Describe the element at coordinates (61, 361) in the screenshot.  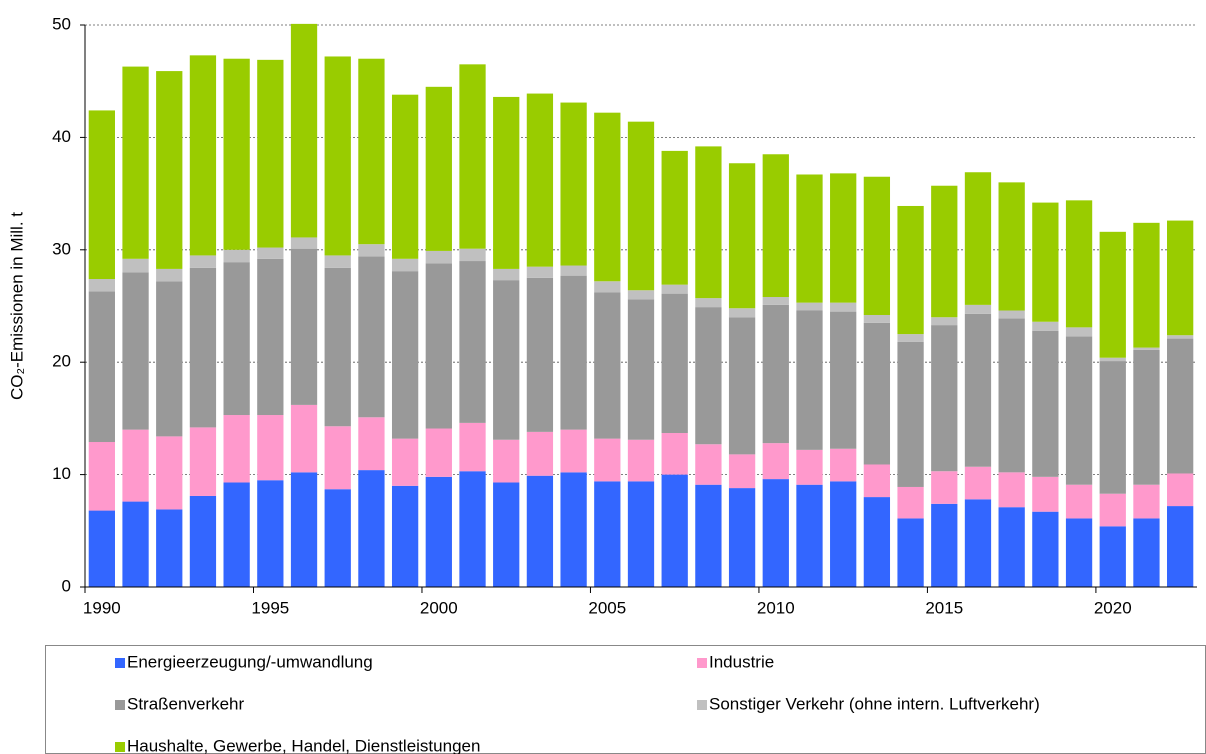
I see `y-tick-label: 20` at that location.